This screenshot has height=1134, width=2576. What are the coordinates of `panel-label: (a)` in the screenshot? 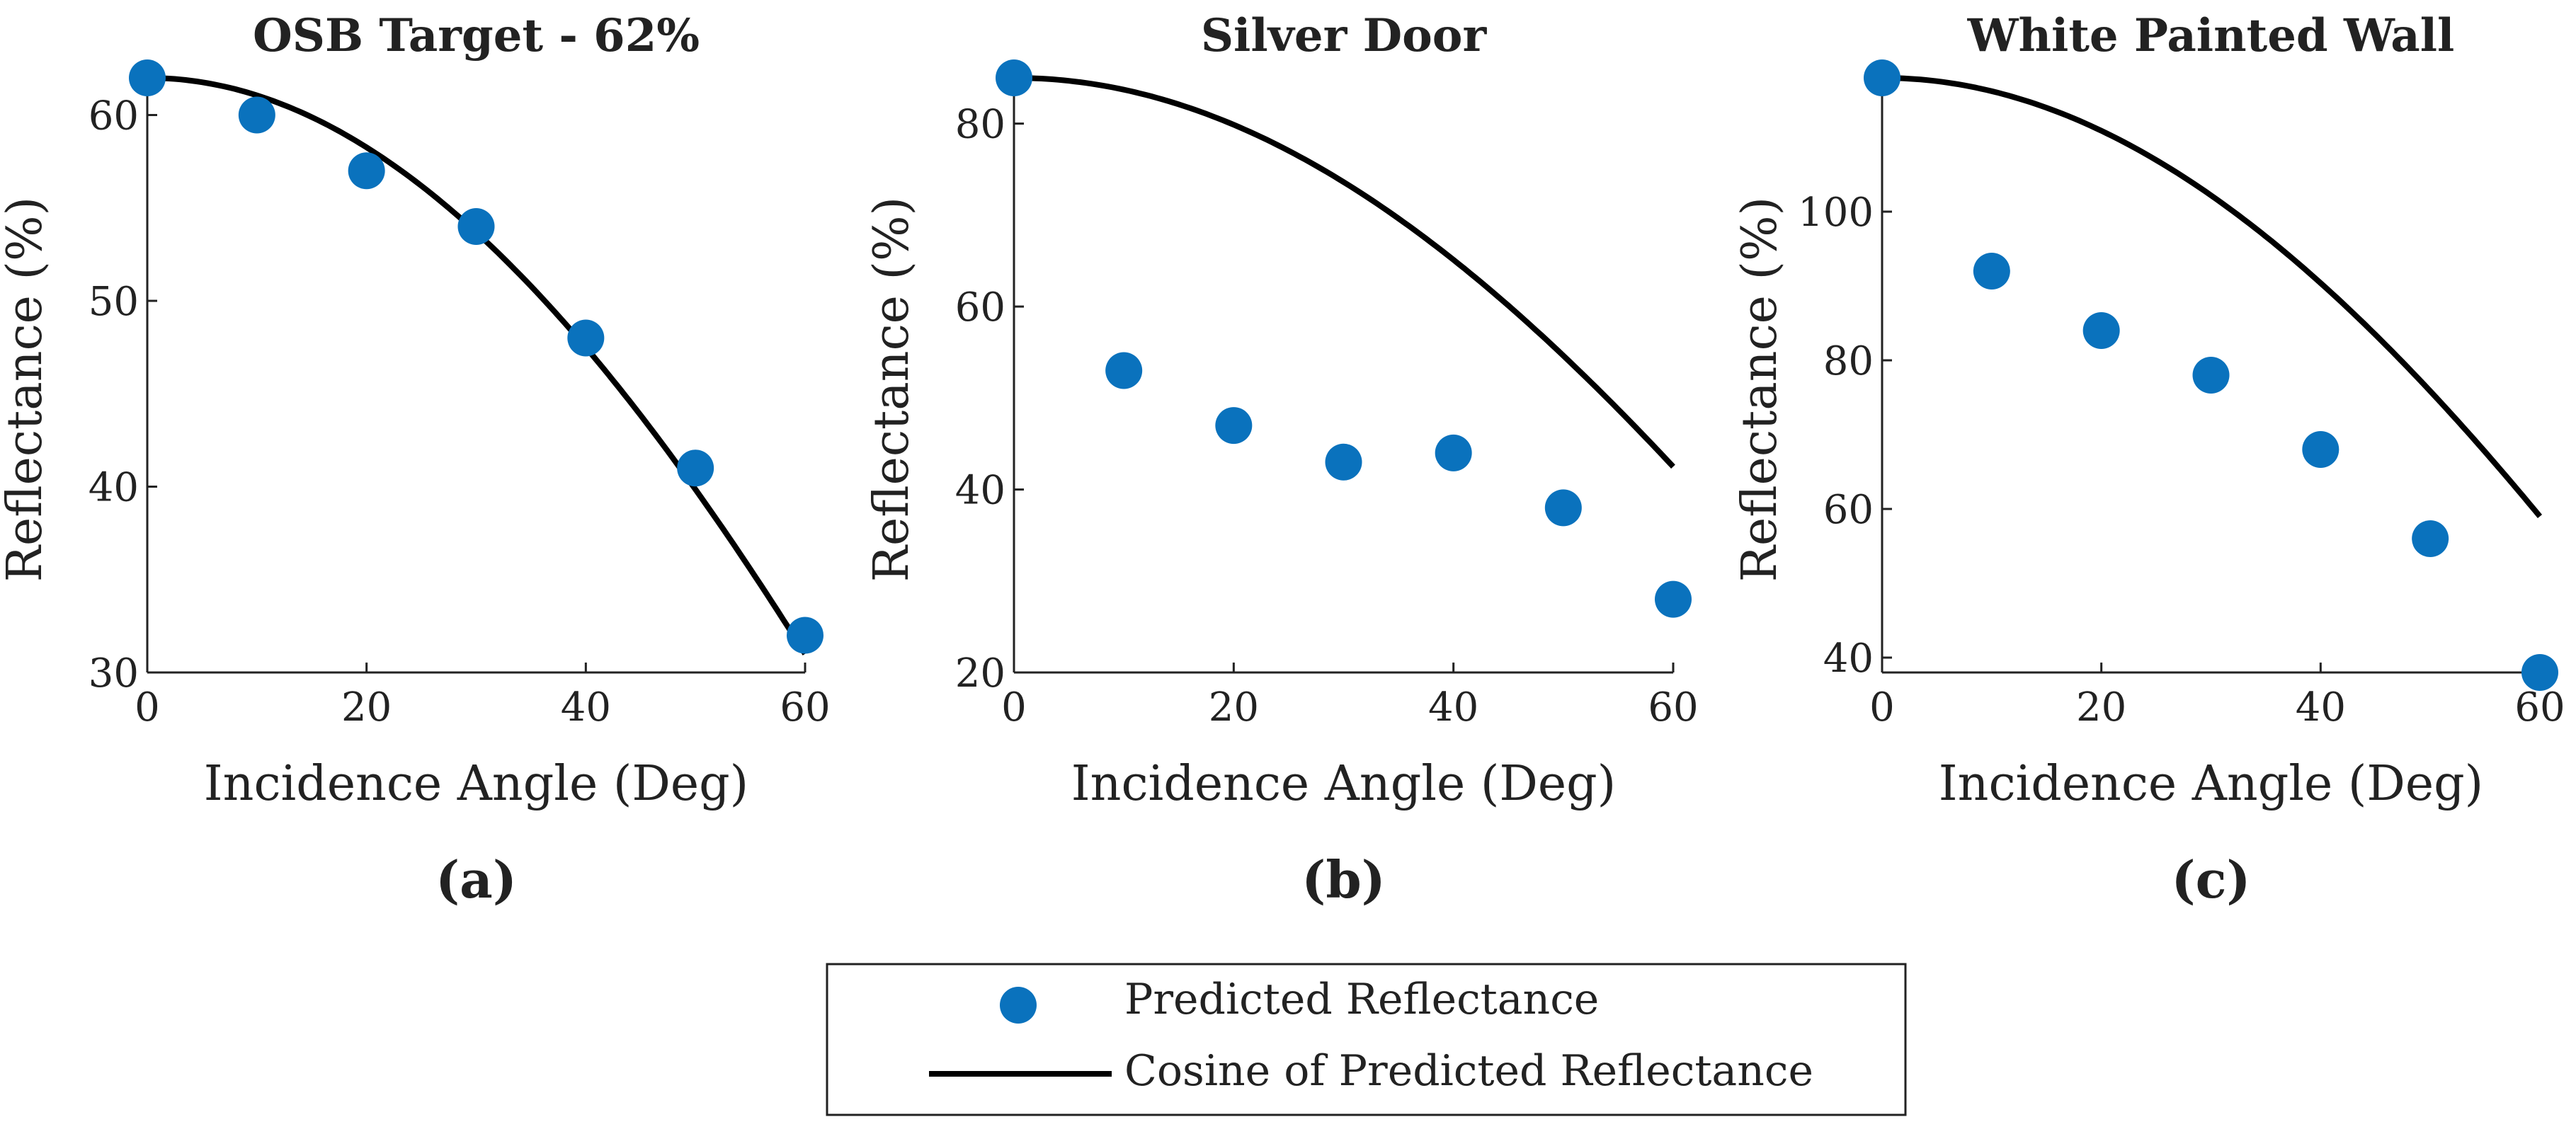 It's located at (476, 879).